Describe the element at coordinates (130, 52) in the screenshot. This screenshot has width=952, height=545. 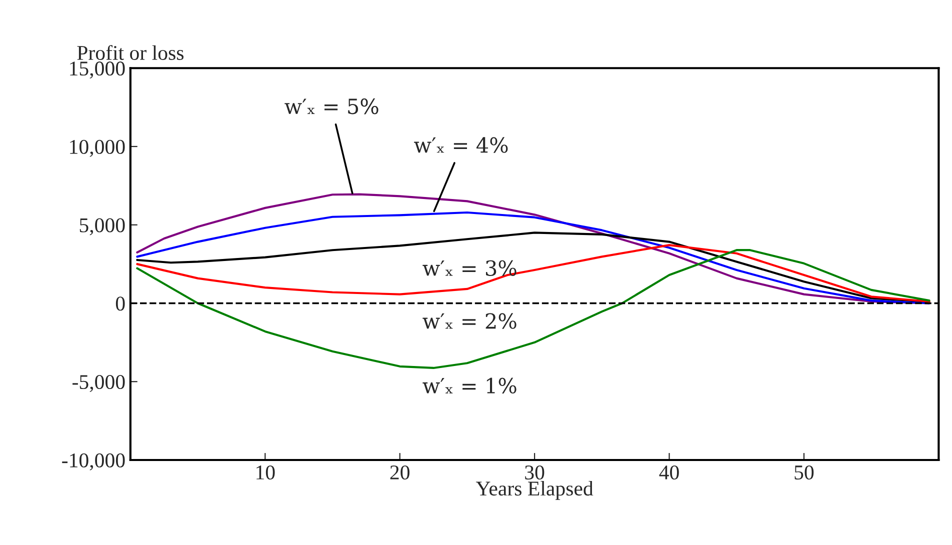
I see `y-axis-title: Profit or loss` at that location.